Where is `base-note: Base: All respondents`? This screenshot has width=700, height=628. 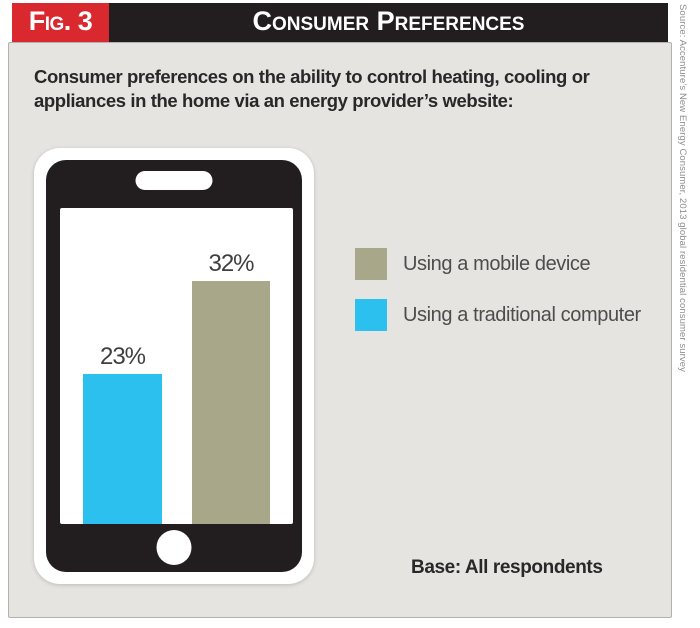
base-note: Base: All respondents is located at coordinates (507, 567).